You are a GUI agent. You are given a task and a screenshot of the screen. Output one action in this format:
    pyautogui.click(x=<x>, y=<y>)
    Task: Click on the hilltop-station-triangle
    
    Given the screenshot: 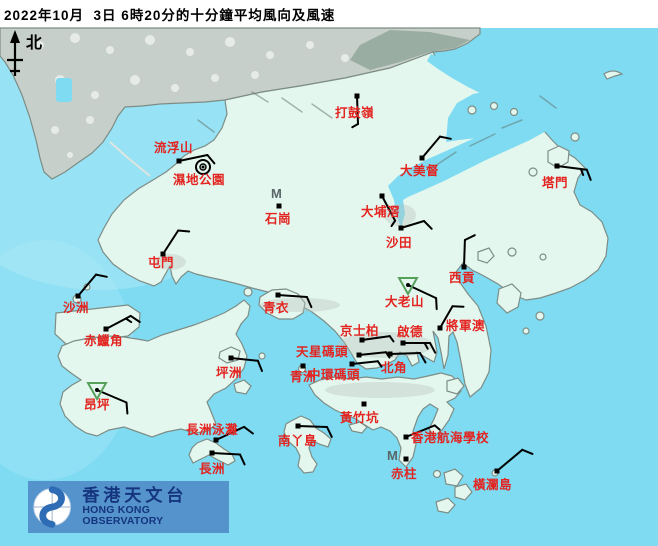 What is the action you would take?
    pyautogui.click(x=97, y=392)
    